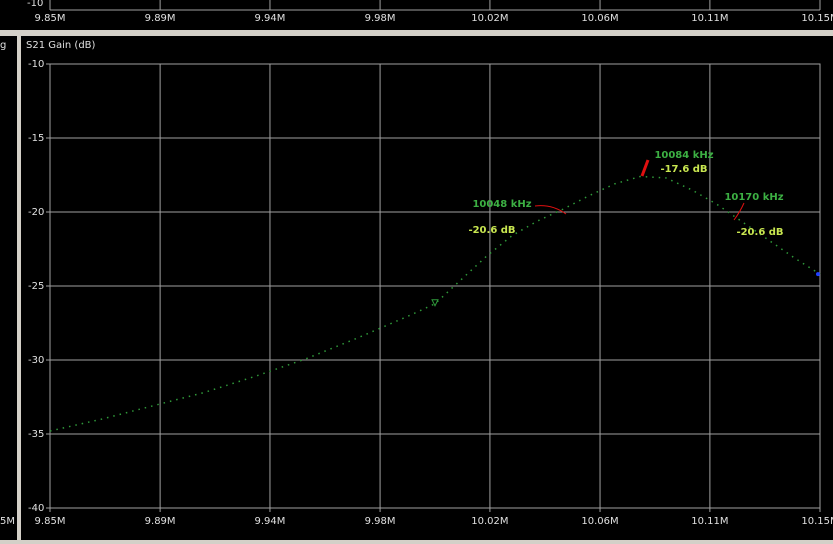 Image resolution: width=833 pixels, height=544 pixels. Describe the element at coordinates (61, 45) in the screenshot. I see `chart-title: S21 Gain (dB)` at that location.